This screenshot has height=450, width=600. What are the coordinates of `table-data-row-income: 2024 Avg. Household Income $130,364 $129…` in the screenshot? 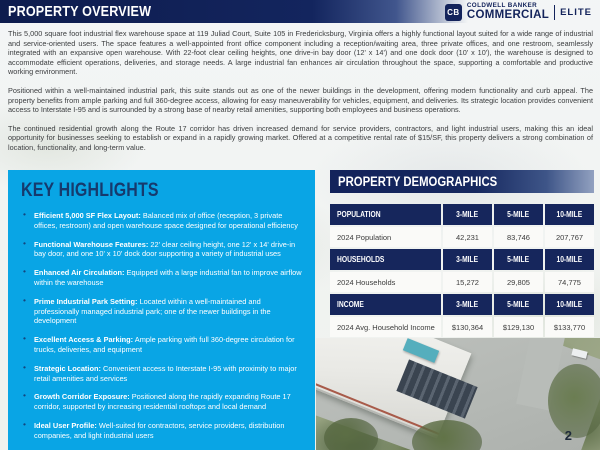 It's located at (462, 327).